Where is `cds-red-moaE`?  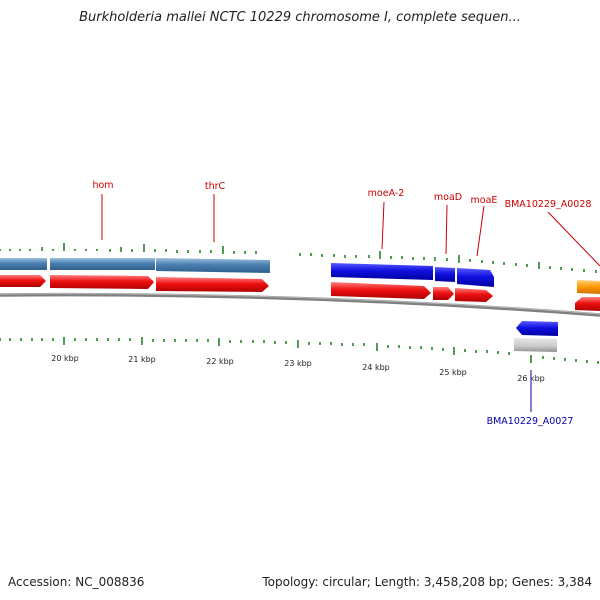 cds-red-moaE is located at coordinates (474, 295).